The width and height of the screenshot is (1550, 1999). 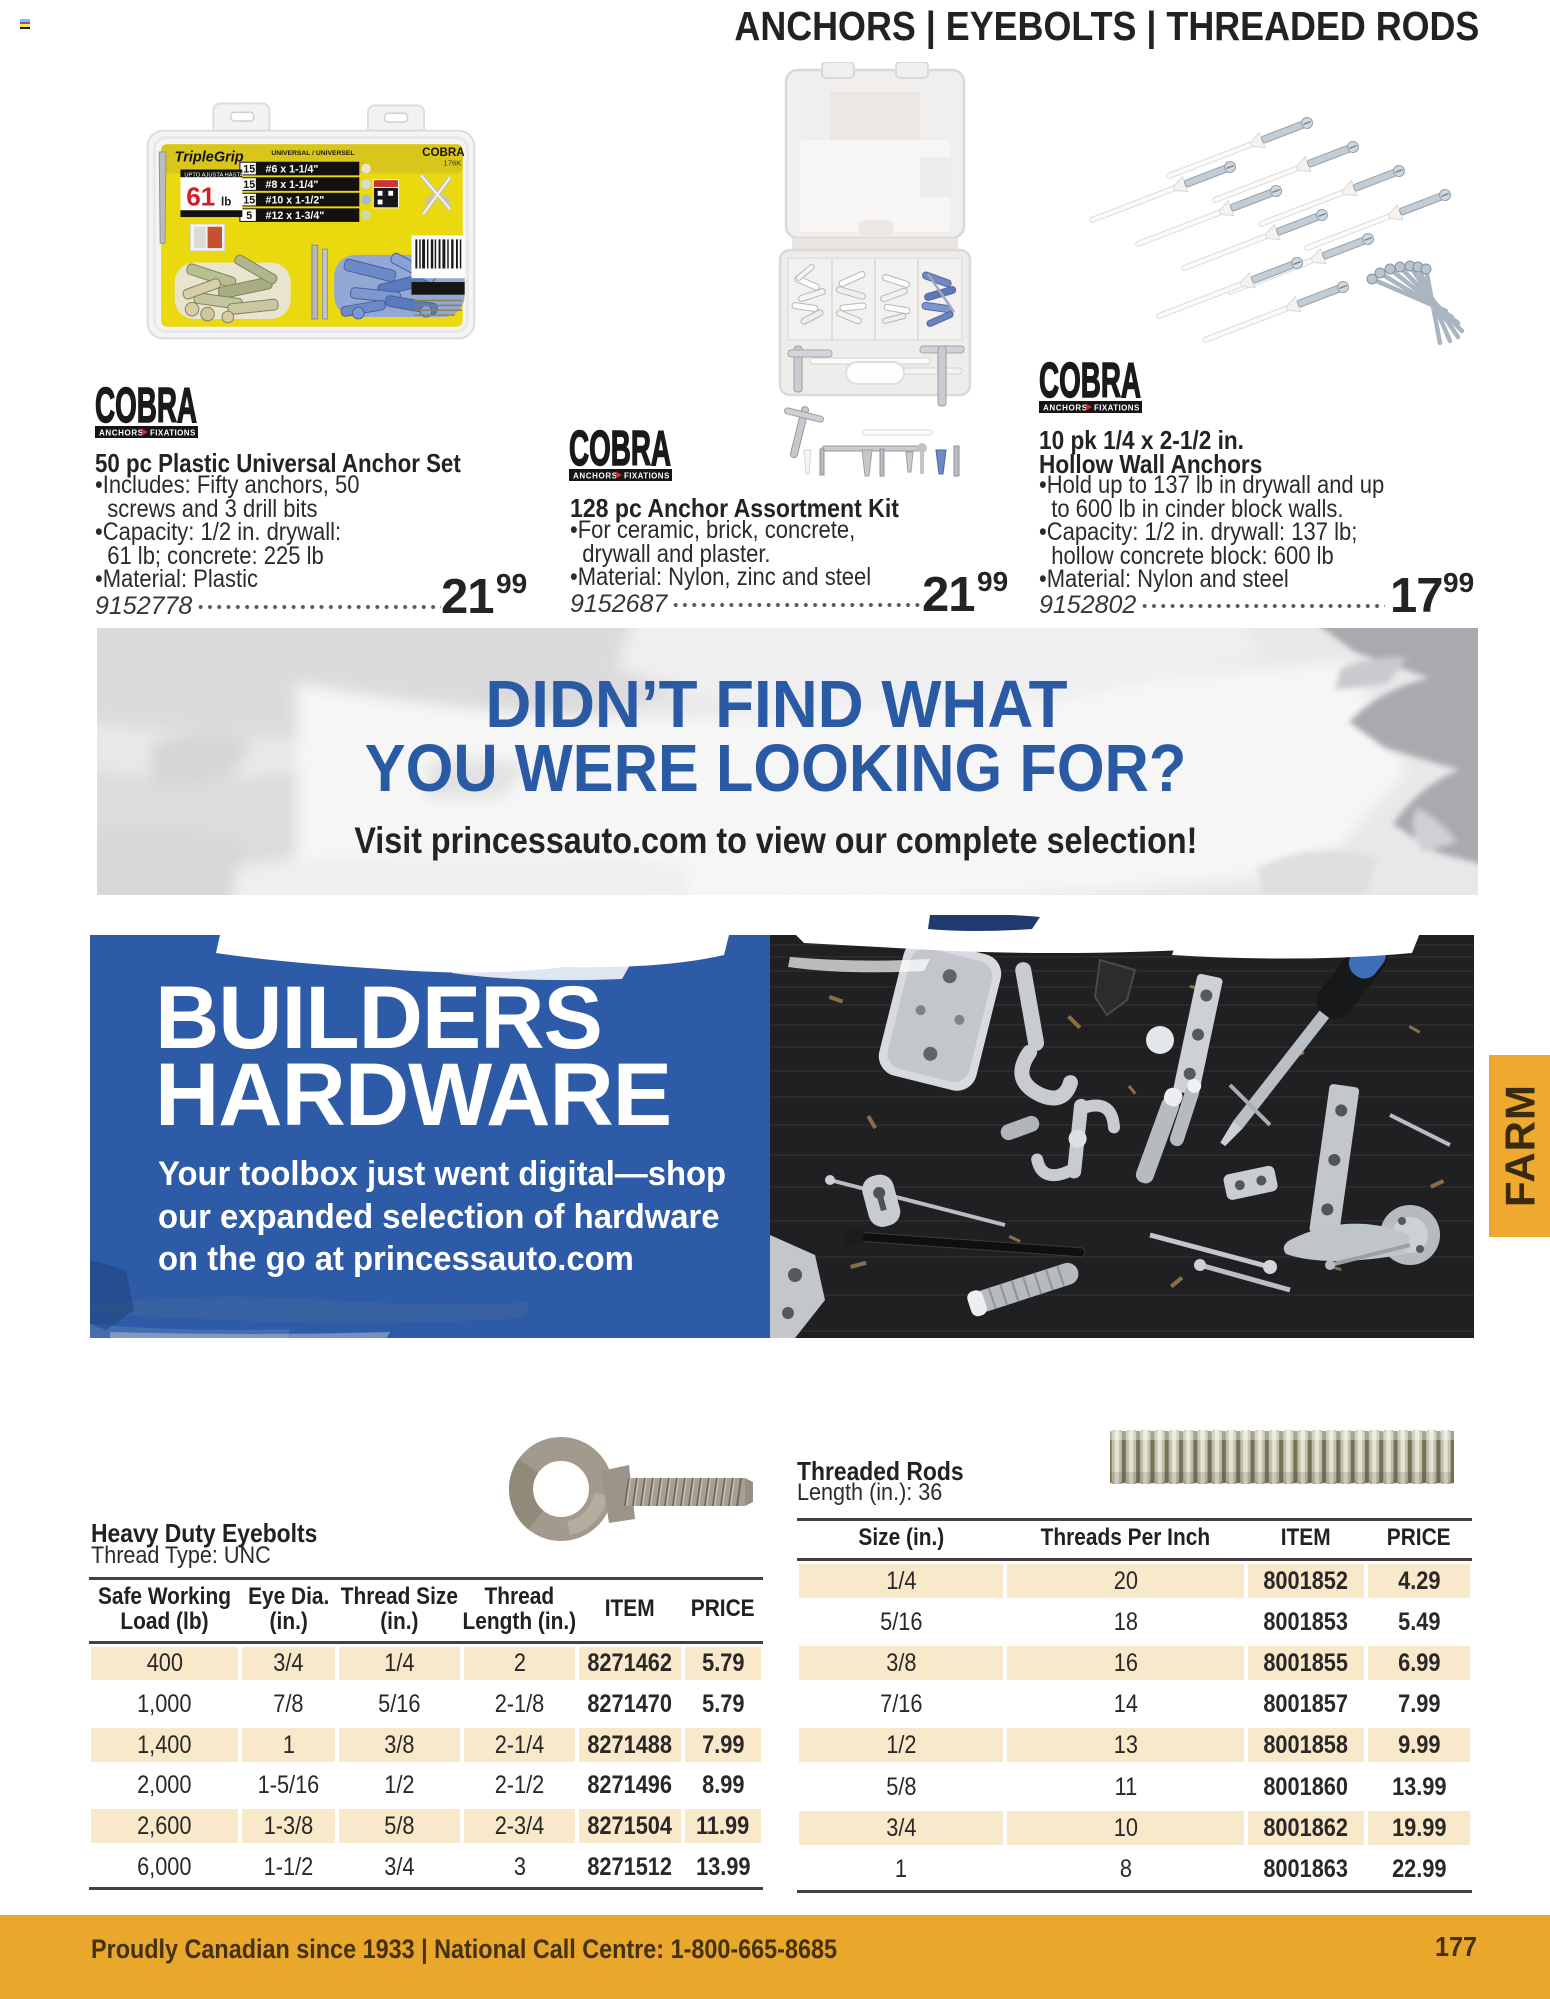 What do you see at coordinates (295, 216) in the screenshot?
I see `svg-text: #12 x 1-3/4"` at bounding box center [295, 216].